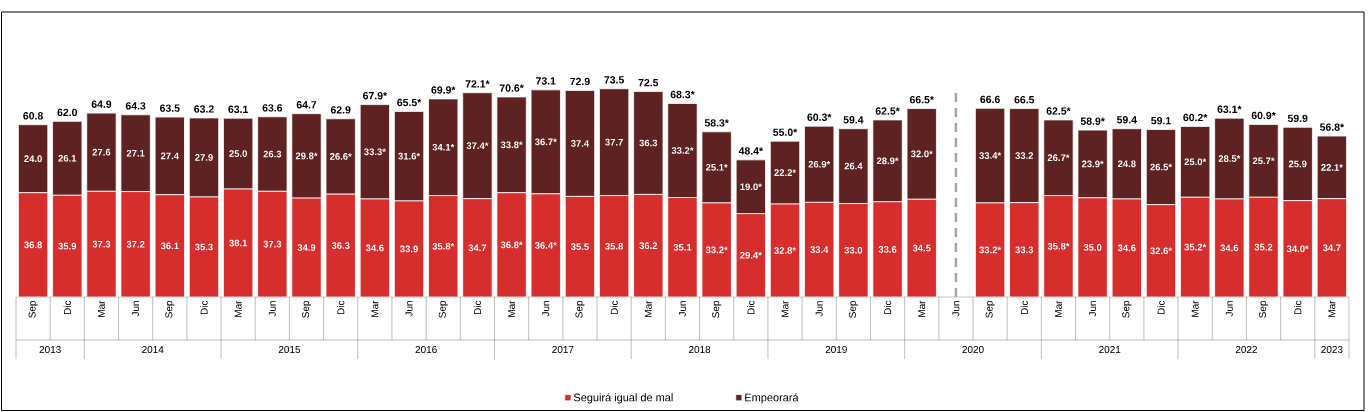 This screenshot has height=412, width=1369. Describe the element at coordinates (1331, 248) in the screenshot. I see `data-label: 34.7` at that location.